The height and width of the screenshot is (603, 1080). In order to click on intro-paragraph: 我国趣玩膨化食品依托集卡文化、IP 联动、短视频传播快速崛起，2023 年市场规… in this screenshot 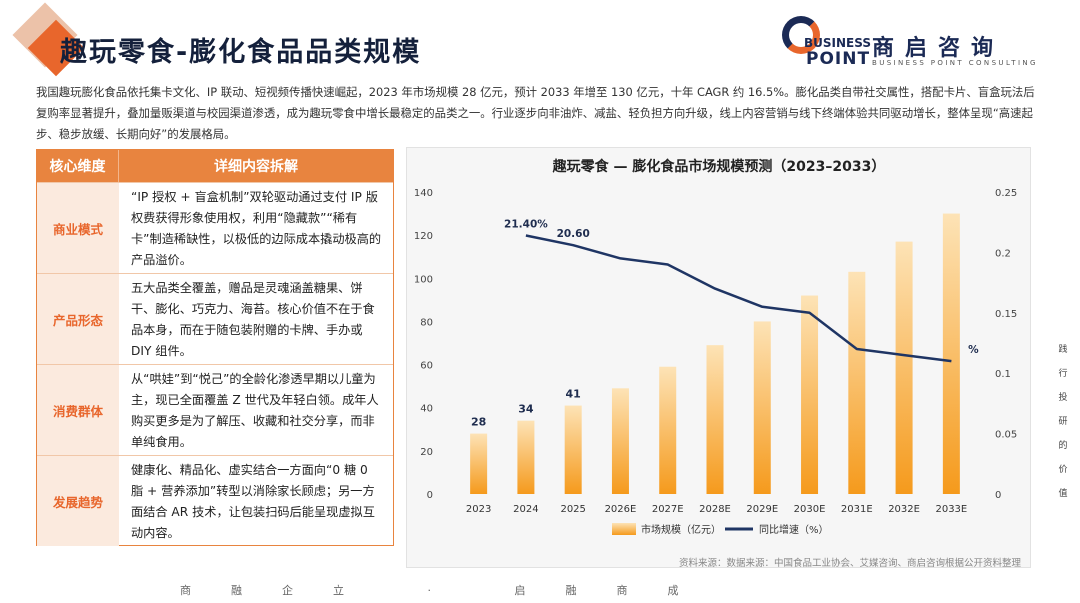, I will do `click(535, 113)`.